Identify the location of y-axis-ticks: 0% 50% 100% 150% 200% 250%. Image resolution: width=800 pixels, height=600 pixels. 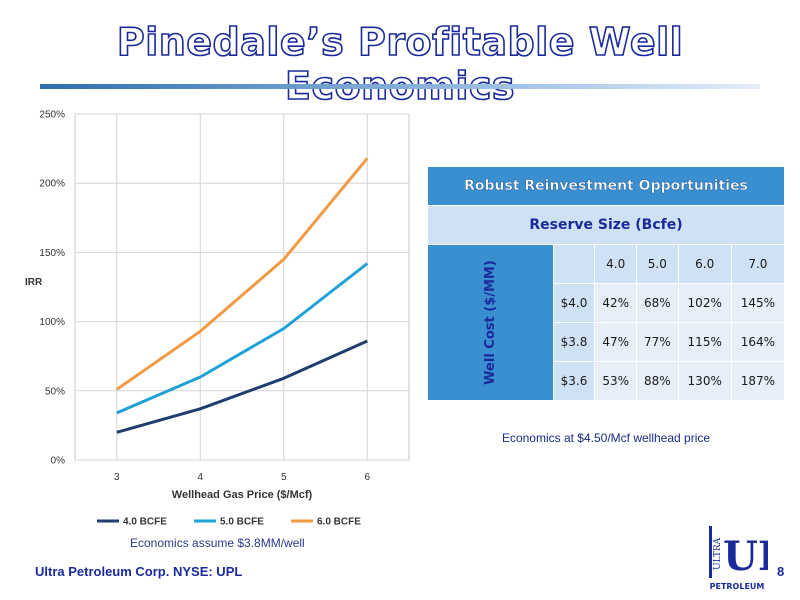
(52, 288).